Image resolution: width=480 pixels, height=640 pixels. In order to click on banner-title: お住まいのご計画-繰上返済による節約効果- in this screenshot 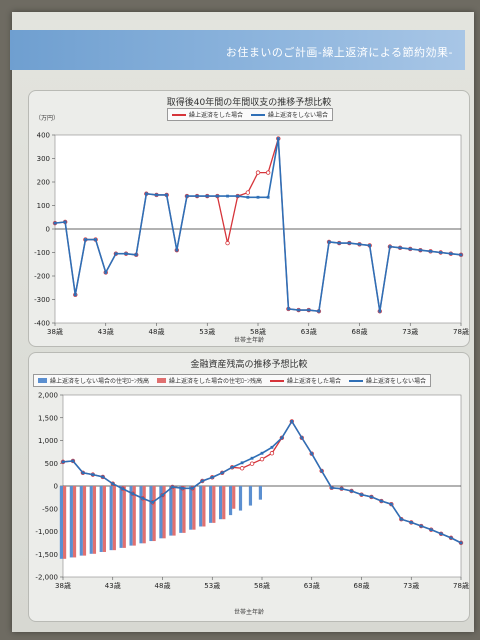, I will do `click(339, 52)`.